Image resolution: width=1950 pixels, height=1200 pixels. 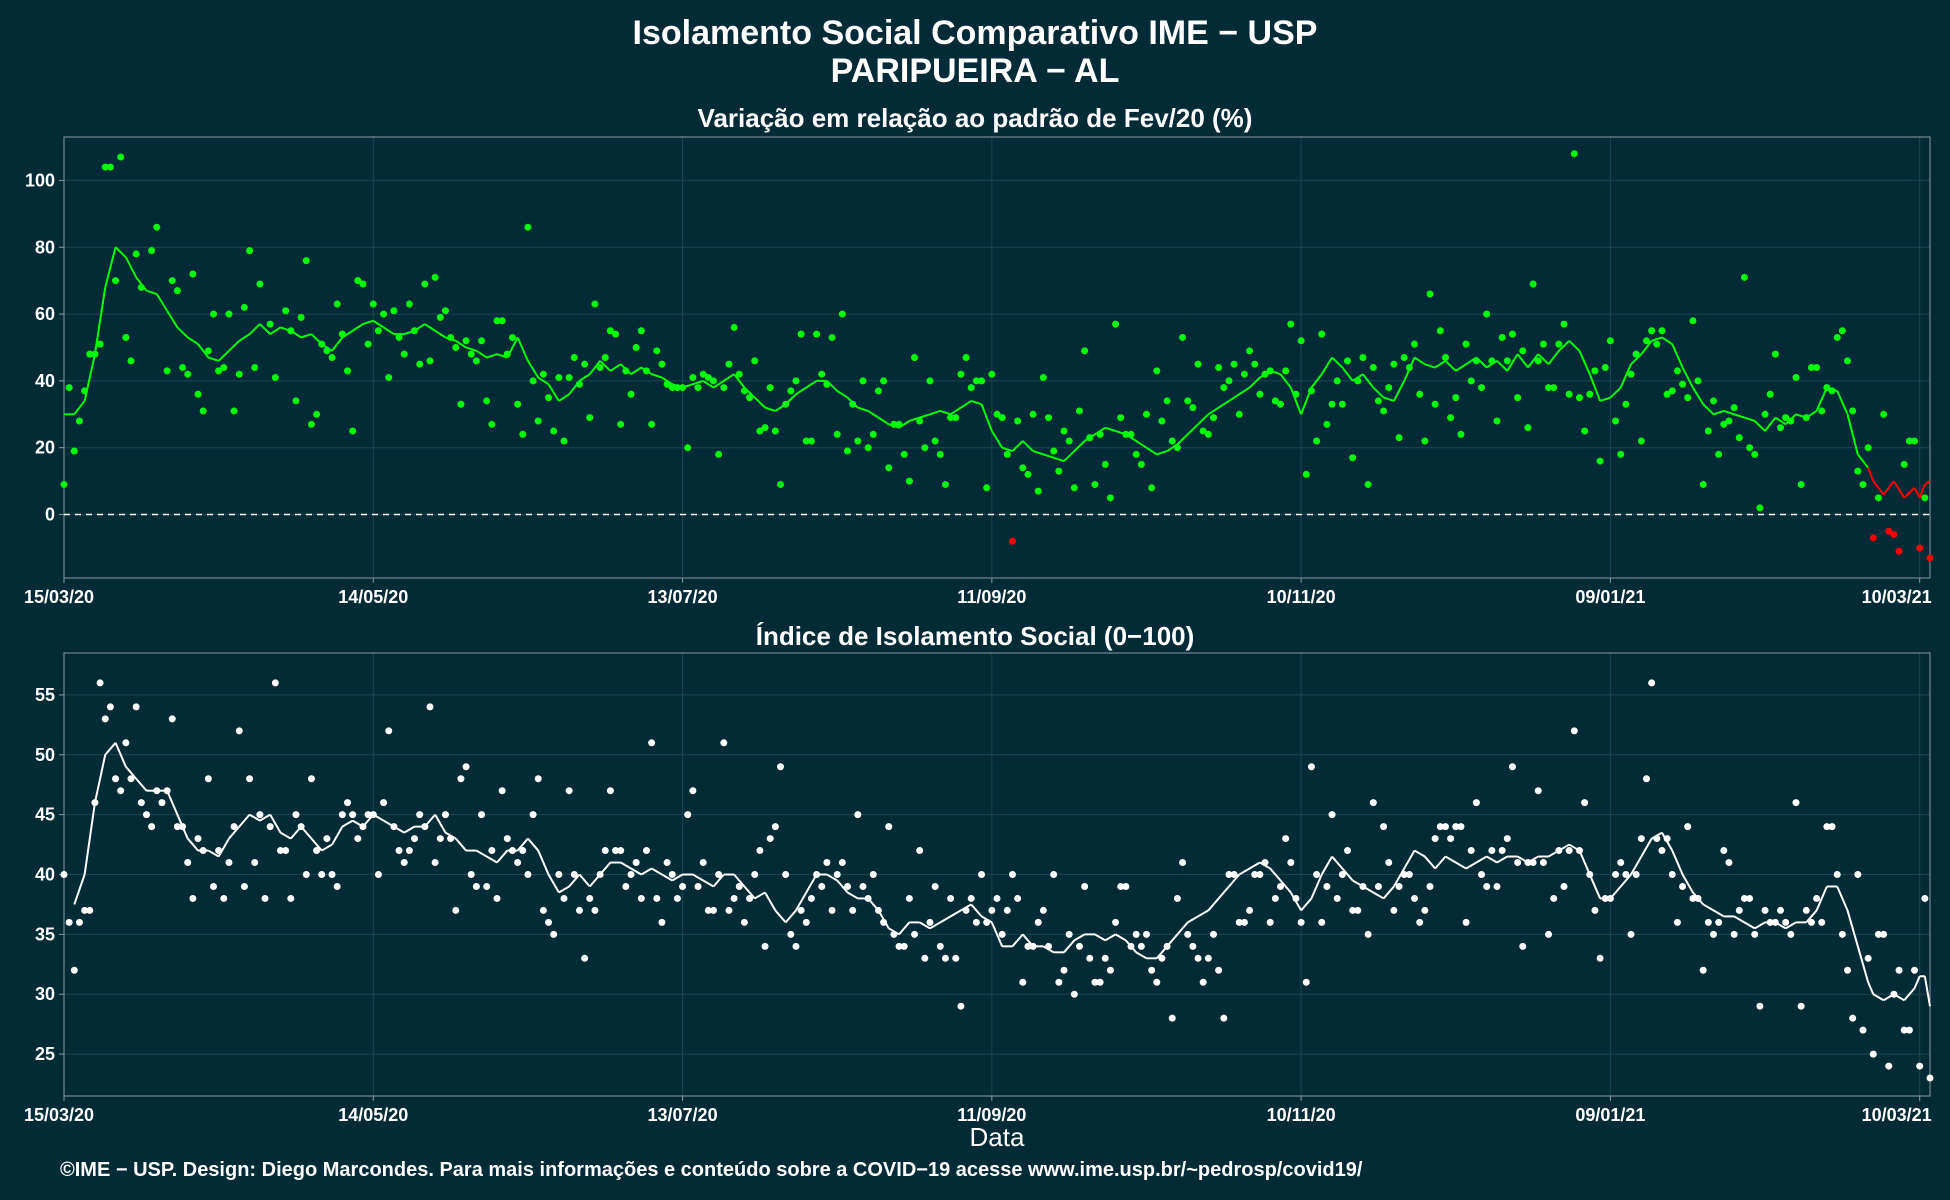 I want to click on y-tick-label: 40, so click(x=45, y=875).